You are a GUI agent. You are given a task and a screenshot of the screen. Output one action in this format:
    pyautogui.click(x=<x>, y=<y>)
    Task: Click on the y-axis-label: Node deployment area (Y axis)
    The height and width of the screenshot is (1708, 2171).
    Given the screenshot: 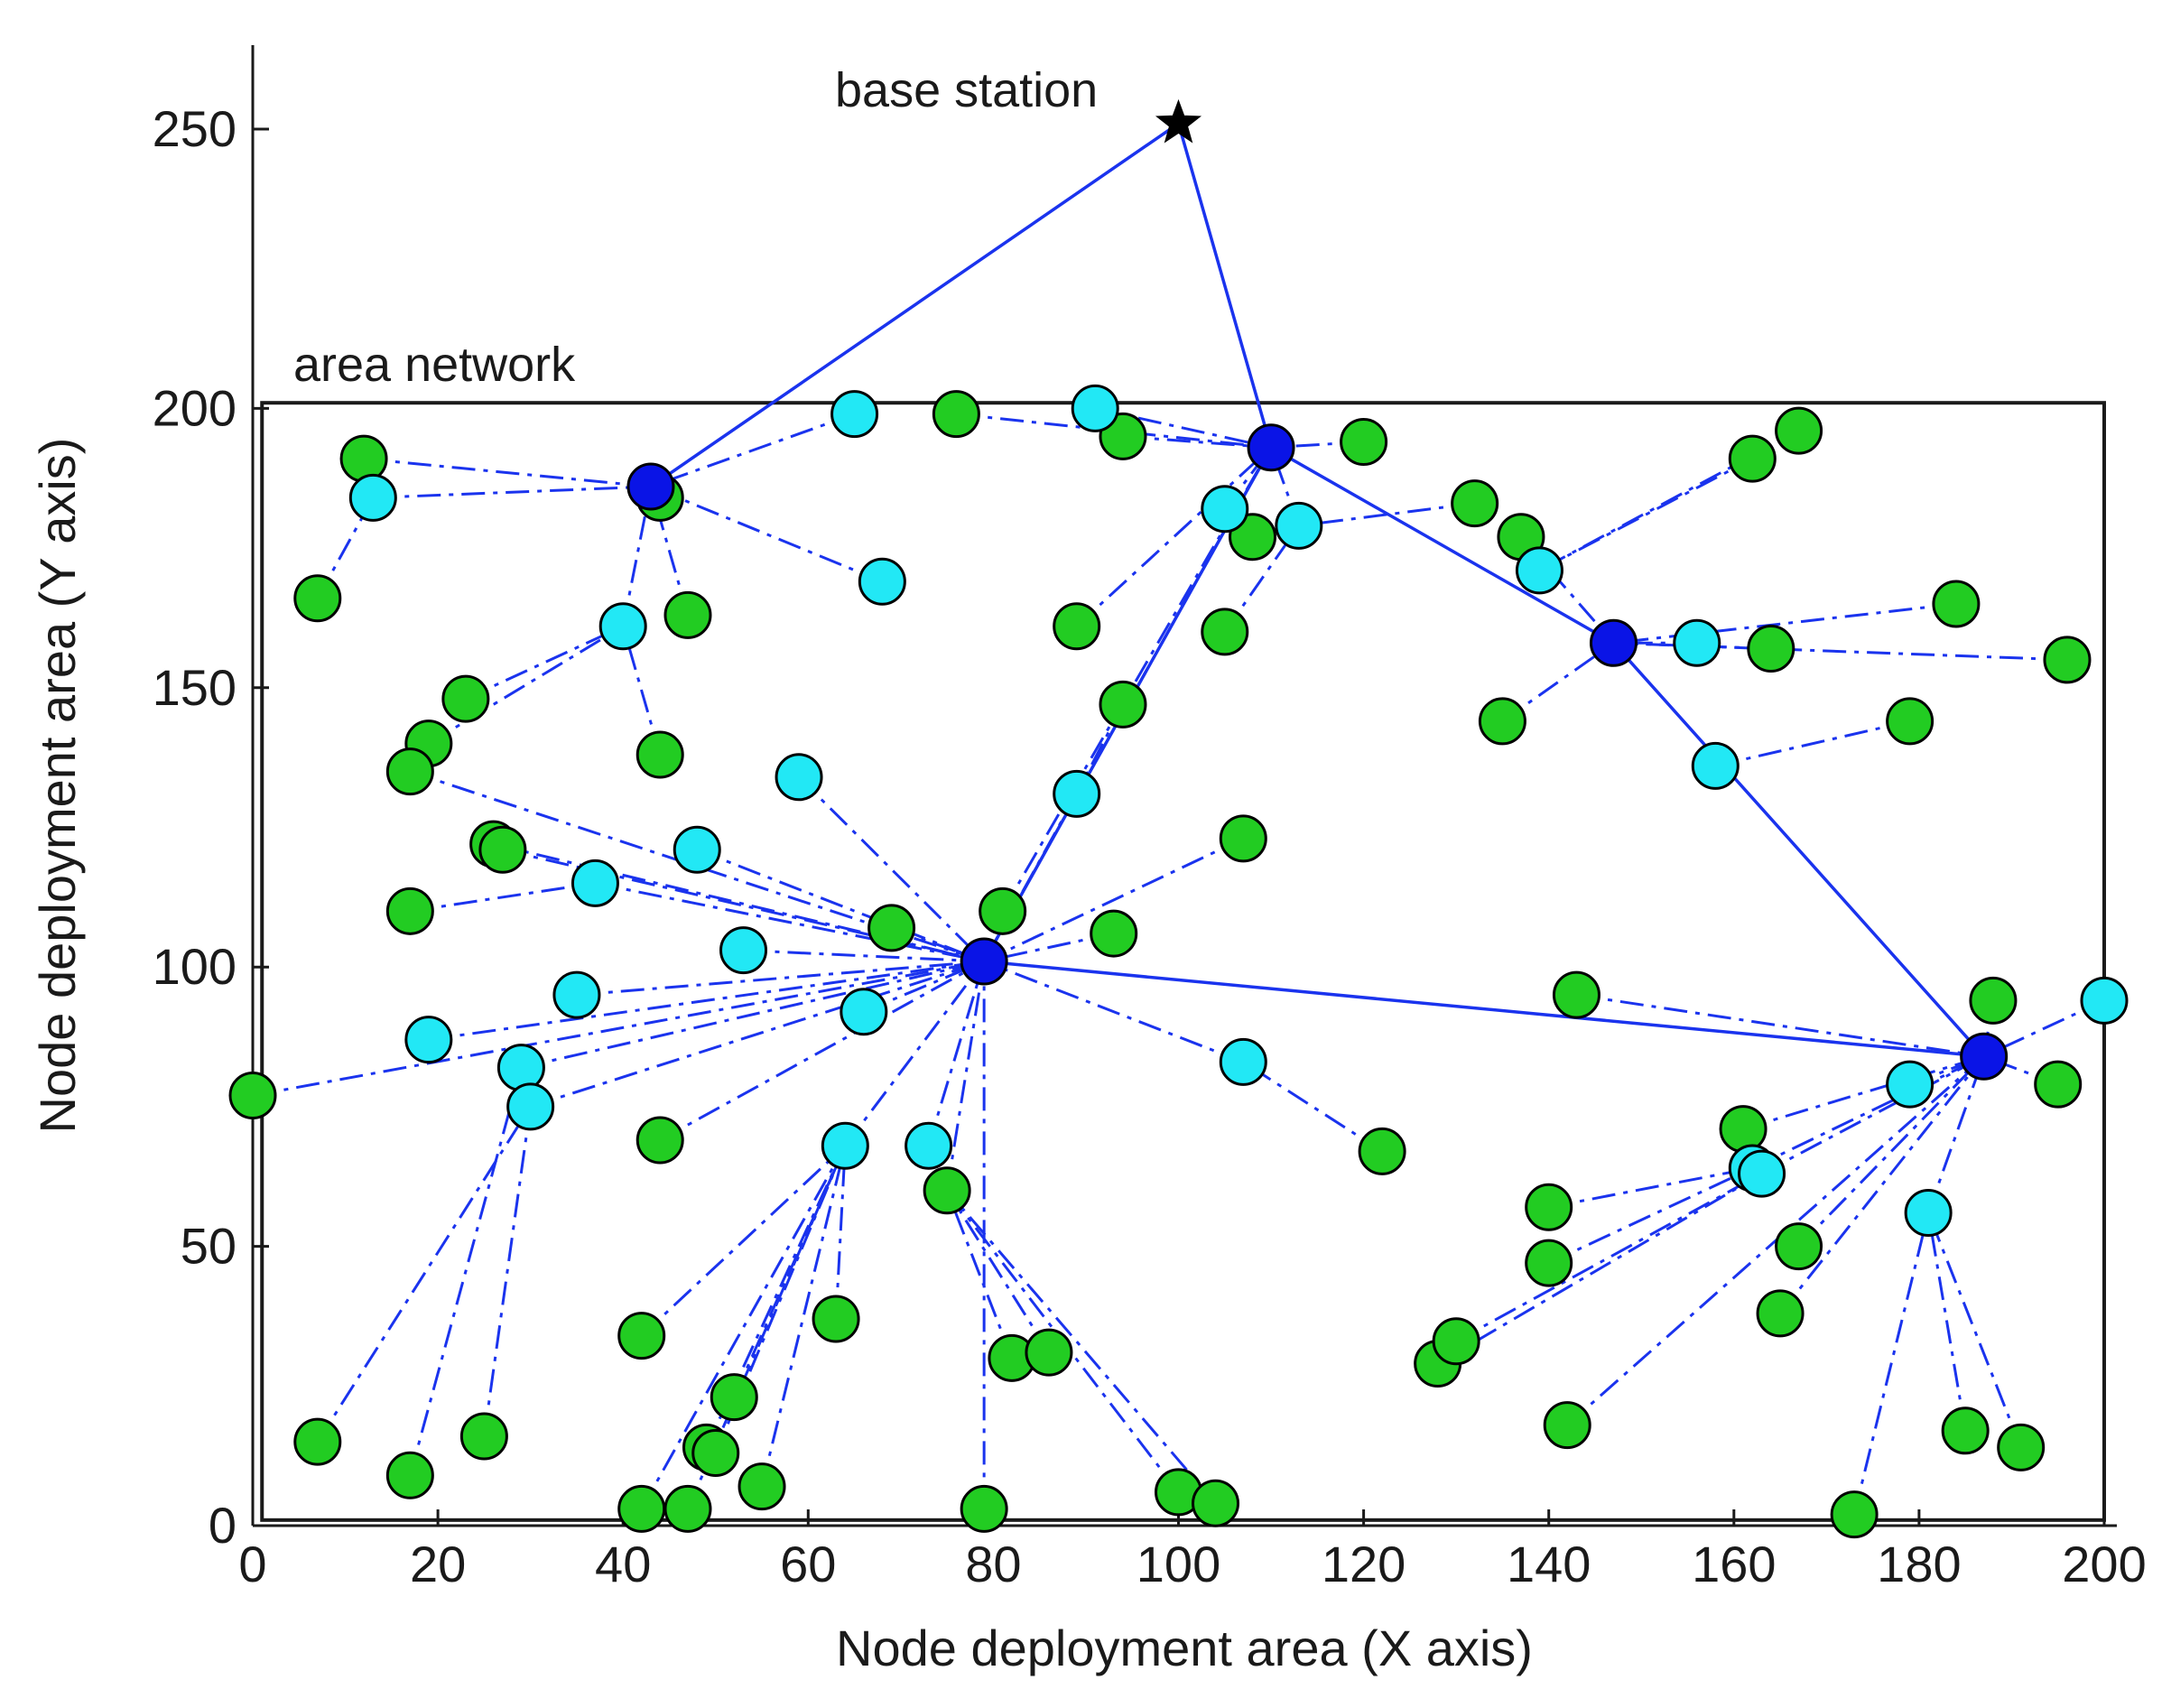 What is the action you would take?
    pyautogui.click(x=57, y=786)
    